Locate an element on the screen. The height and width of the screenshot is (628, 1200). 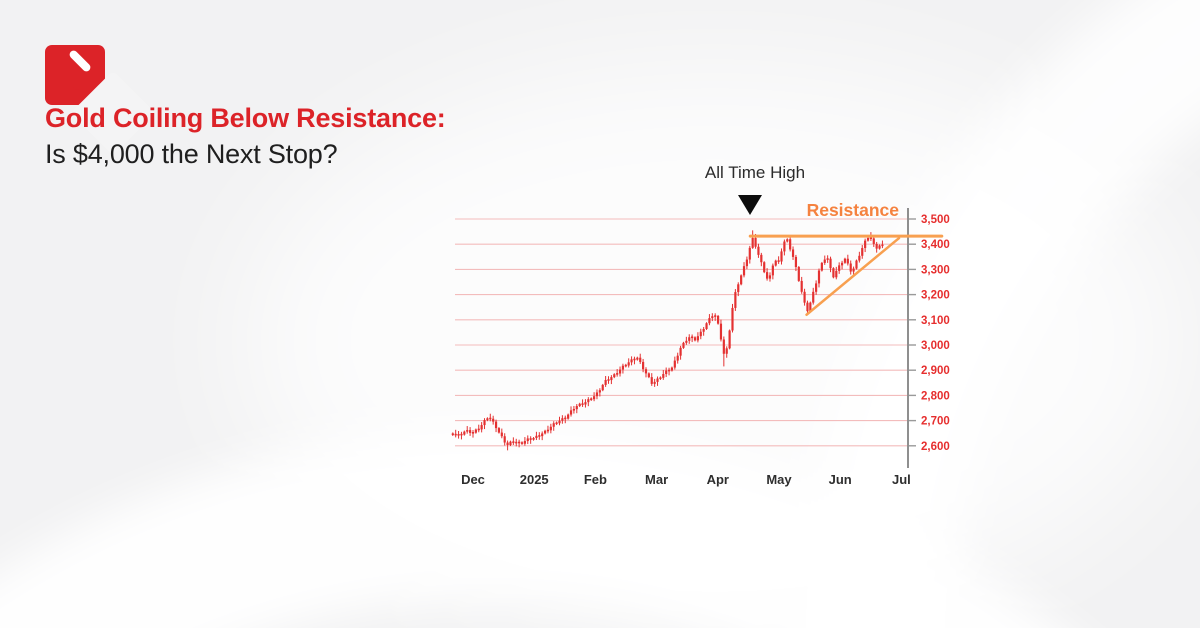
page-subtitle: Is $4,000 the Next Stop? is located at coordinates (191, 154).